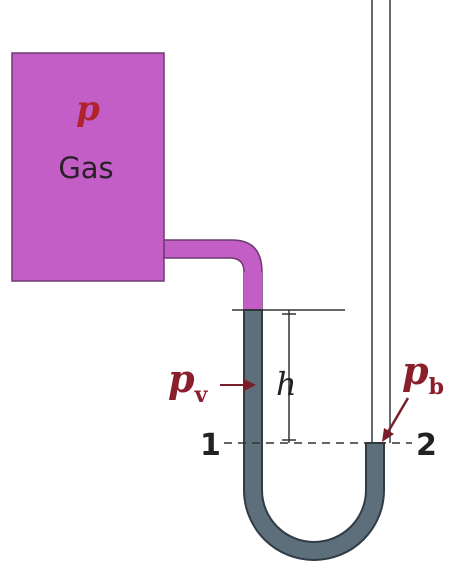  I want to click on point-2-label: 2, so click(426, 445).